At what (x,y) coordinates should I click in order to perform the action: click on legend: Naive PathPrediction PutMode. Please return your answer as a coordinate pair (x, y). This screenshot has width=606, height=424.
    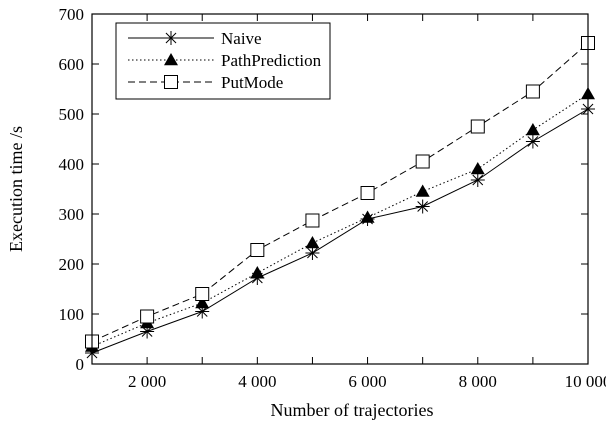
    Looking at the image, I should click on (223, 61).